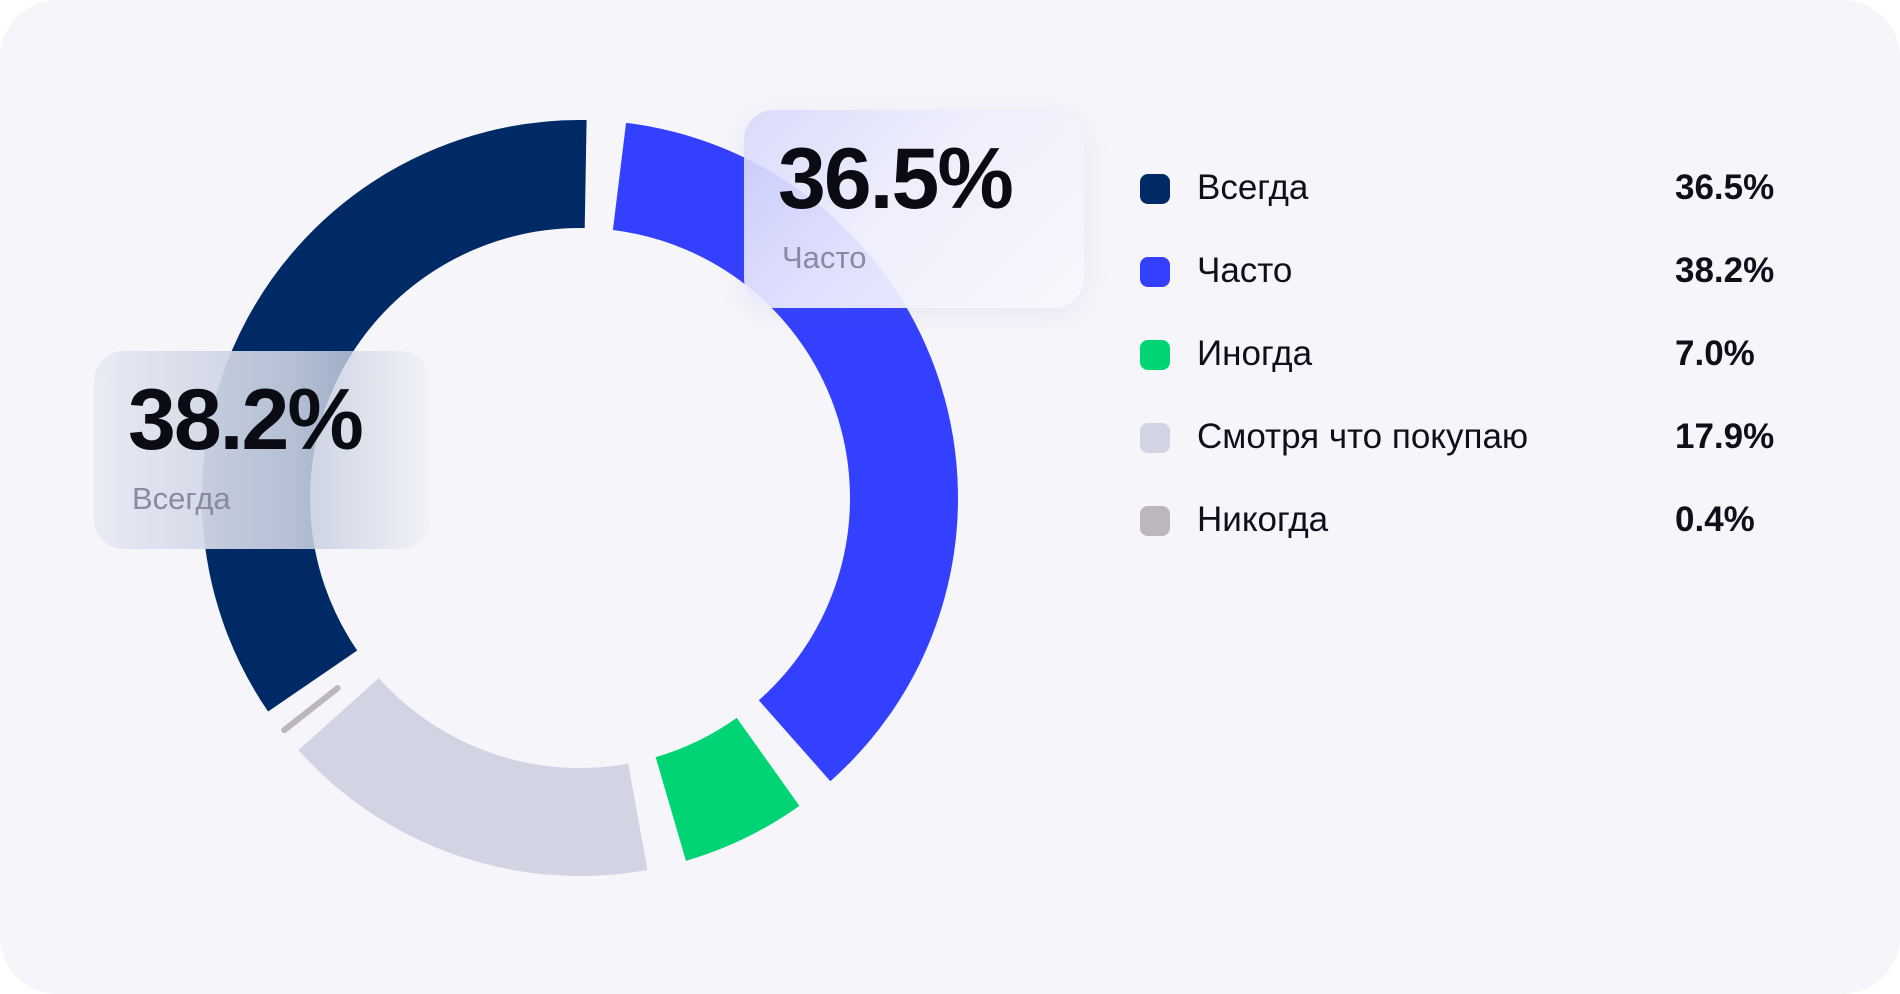  What do you see at coordinates (1363, 436) in the screenshot?
I see `legend-label: Смотря что покупаю` at bounding box center [1363, 436].